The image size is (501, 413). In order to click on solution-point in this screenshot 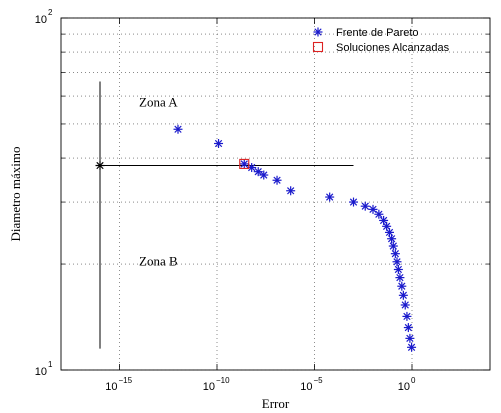, I will do `click(244, 163)`.